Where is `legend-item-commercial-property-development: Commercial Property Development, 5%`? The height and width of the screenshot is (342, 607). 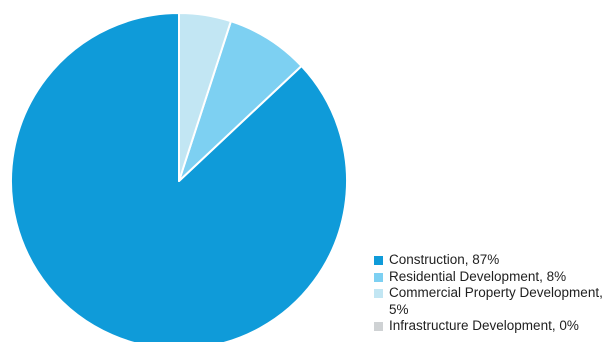
legend-item-commercial-property-development: Commercial Property Development, 5% is located at coordinates (489, 301).